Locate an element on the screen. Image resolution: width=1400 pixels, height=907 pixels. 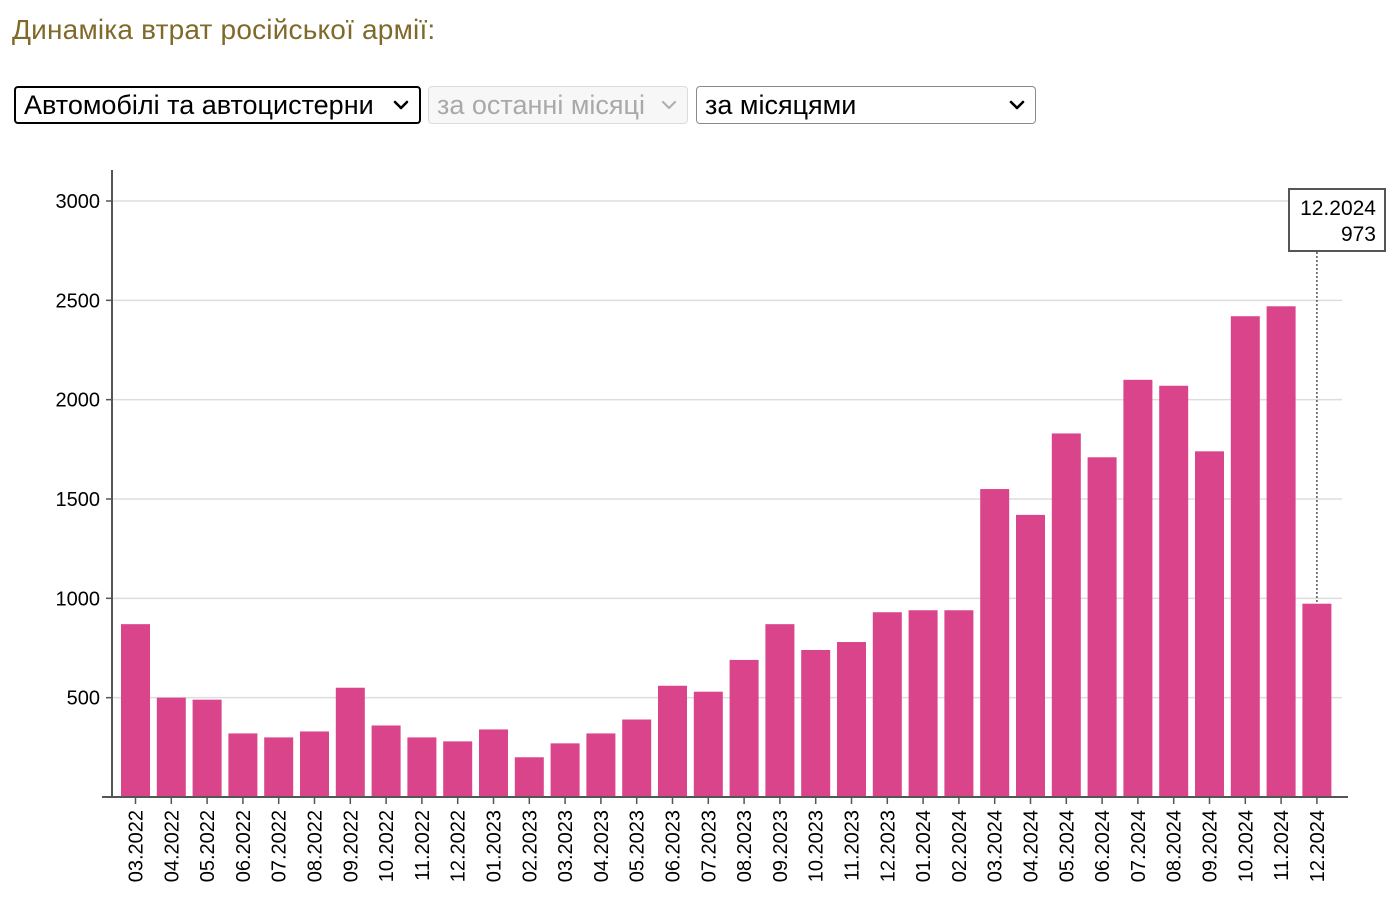
x-tick-label: 07.2024 is located at coordinates (1139, 846).